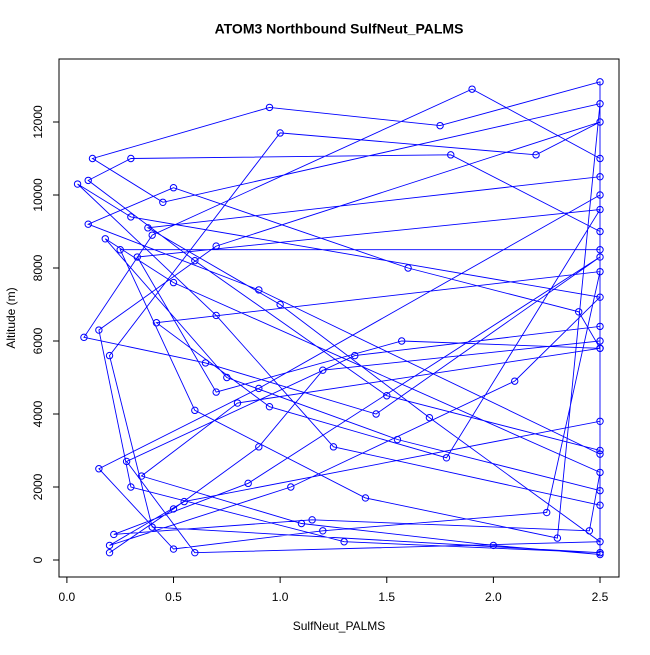 This screenshot has width=650, height=655. I want to click on x-axis-label: SulfNeut_PALMS, so click(339, 626).